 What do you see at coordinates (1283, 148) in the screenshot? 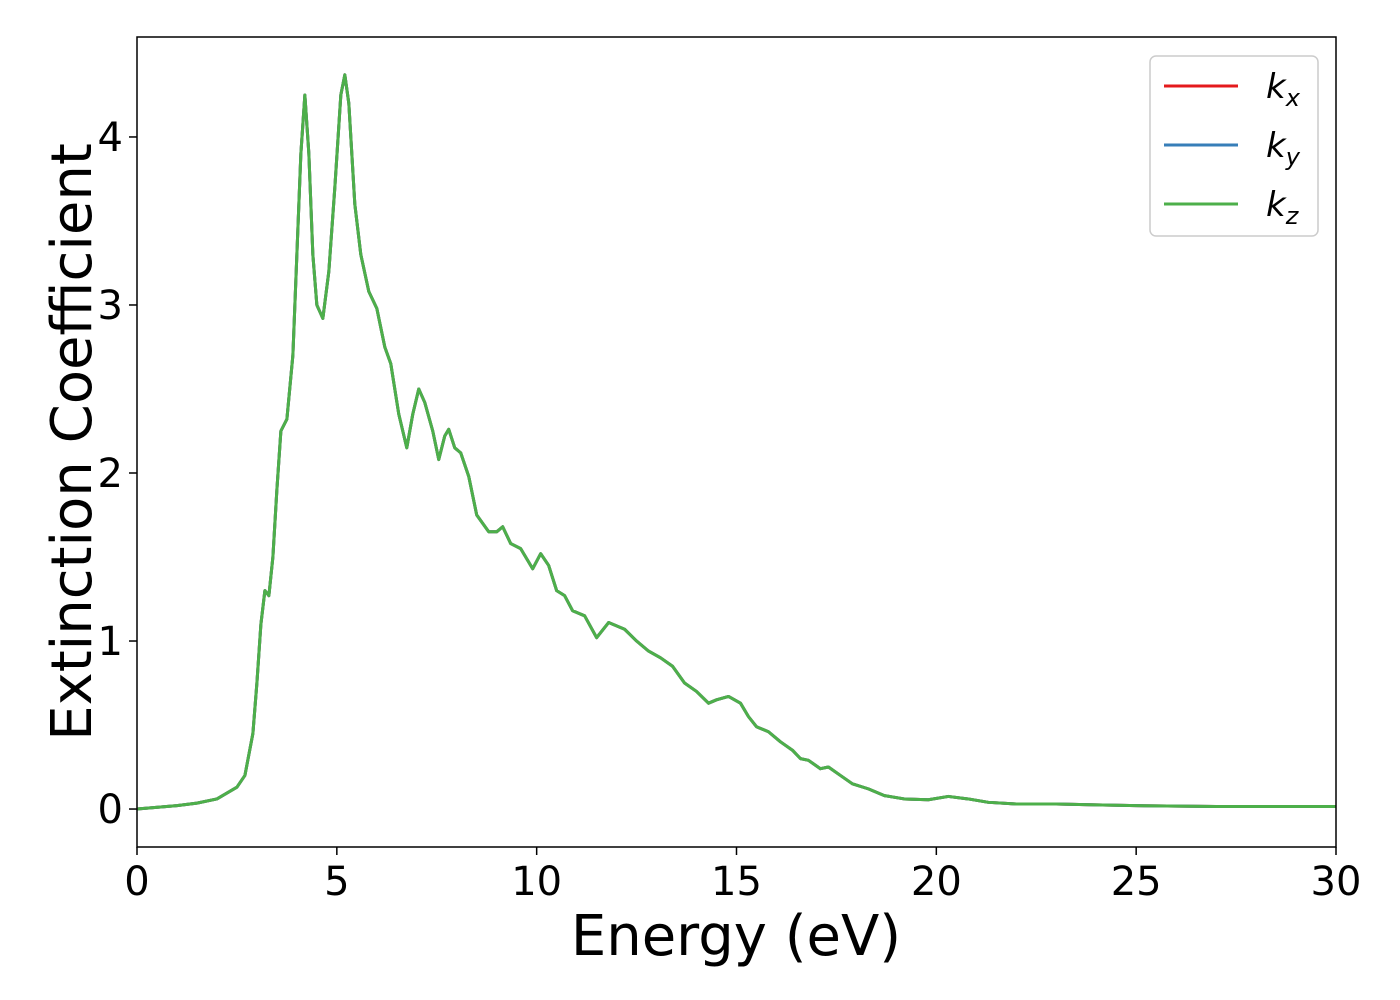
I see `legend-label: ky` at bounding box center [1283, 148].